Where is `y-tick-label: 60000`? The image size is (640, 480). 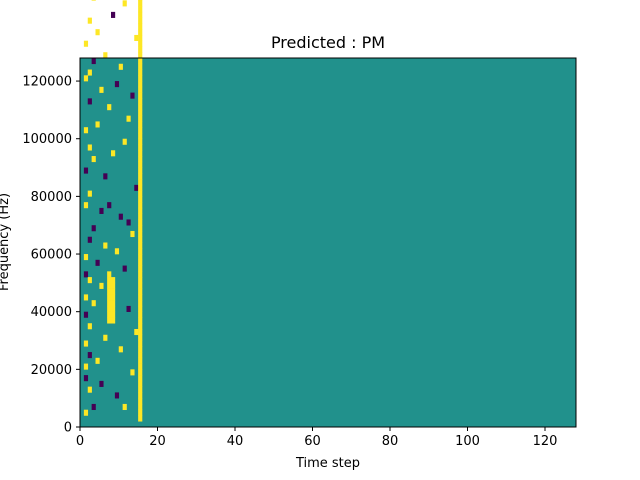
y-tick-label: 60000 is located at coordinates (51, 255).